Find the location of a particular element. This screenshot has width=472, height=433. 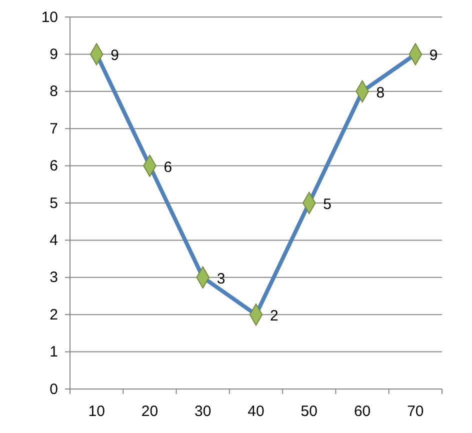

data-label: 8 is located at coordinates (380, 93).